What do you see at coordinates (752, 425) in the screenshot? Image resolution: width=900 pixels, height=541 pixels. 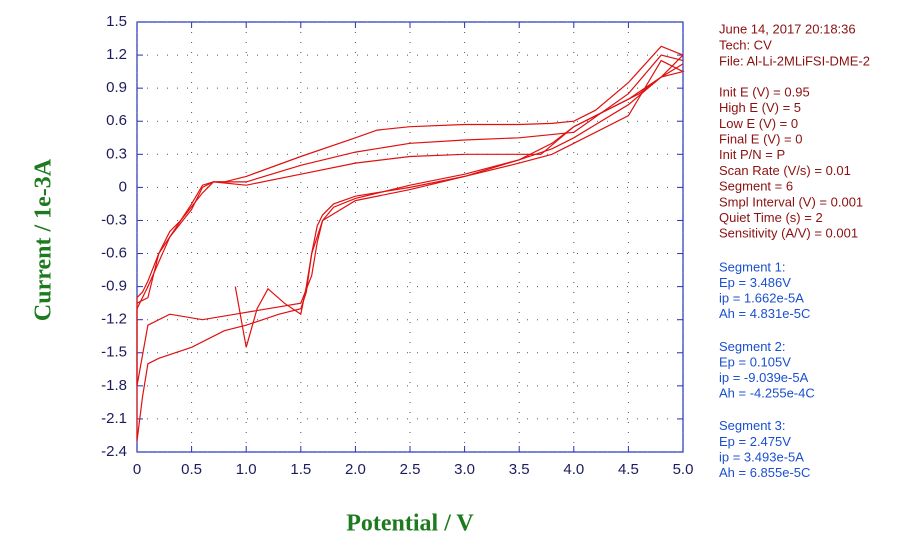 I see `segment-info: Segment 3:` at bounding box center [752, 425].